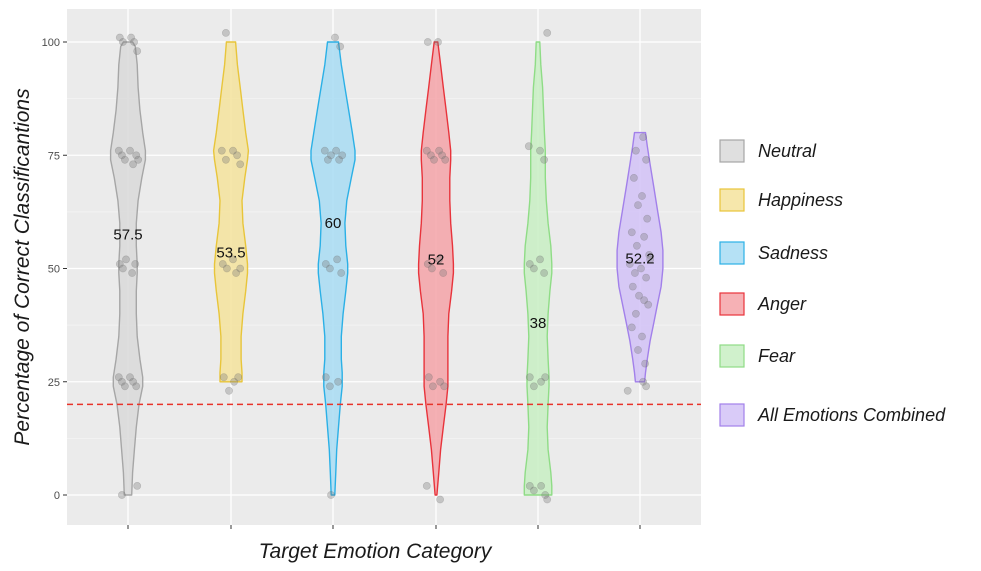 The height and width of the screenshot is (571, 981). Describe the element at coordinates (383, 273) in the screenshot. I see `label-layer: 57.5 53.5 60 52 38 52.2` at that location.